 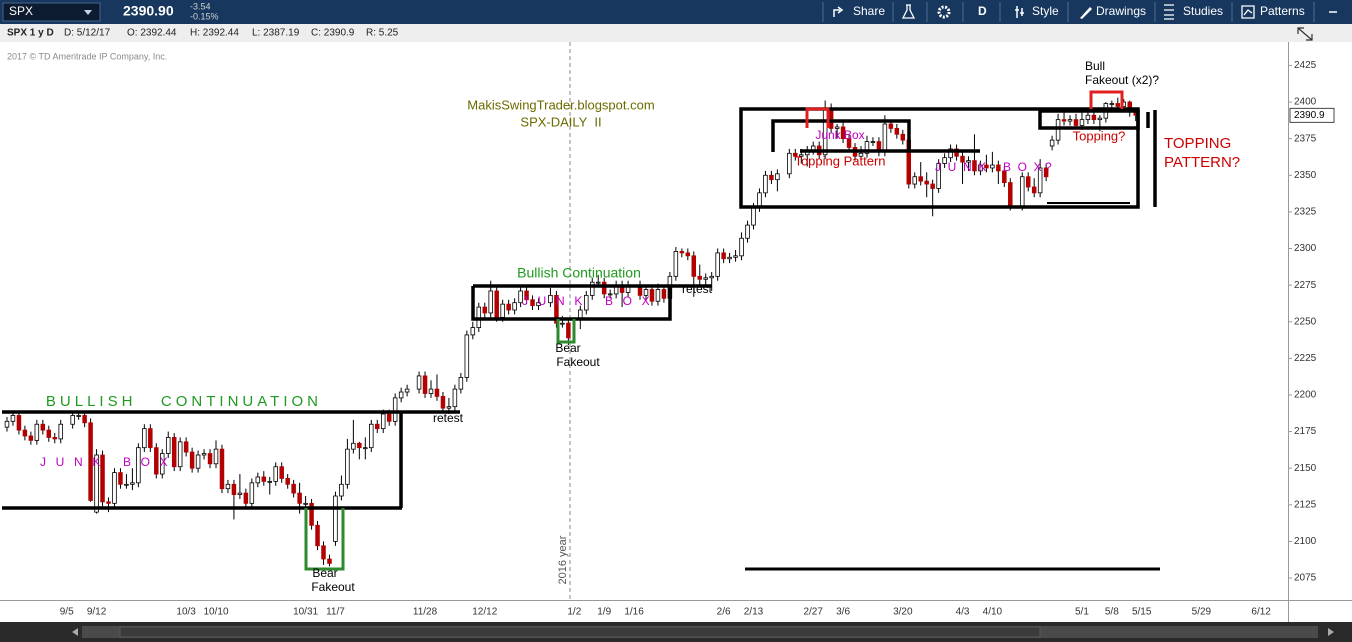 What do you see at coordinates (964, 109) in the screenshot?
I see `bull-fakeout-boxes` at bounding box center [964, 109].